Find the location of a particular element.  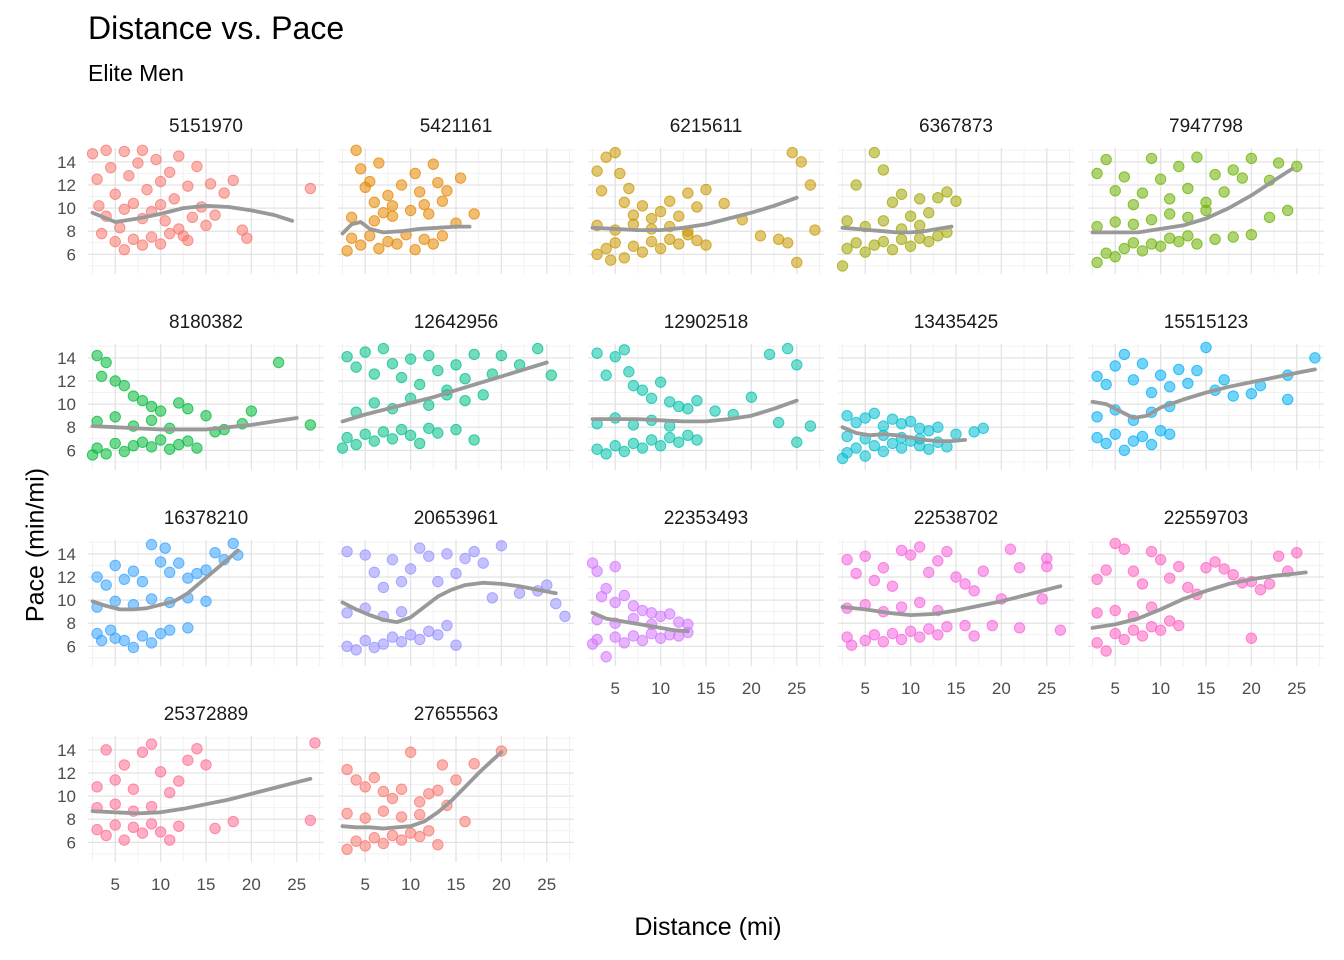

facet-panel: 22559703 5 10 15 20 25 is located at coordinates (1206, 603).